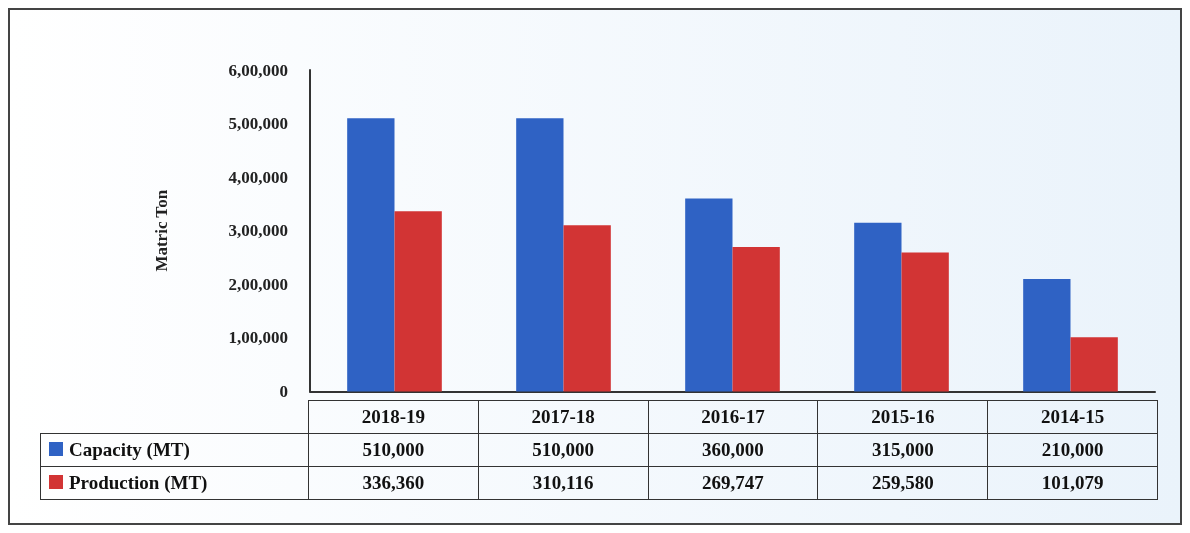 This screenshot has width=1190, height=533. I want to click on x-tick-label: 2015-16, so click(902, 417).